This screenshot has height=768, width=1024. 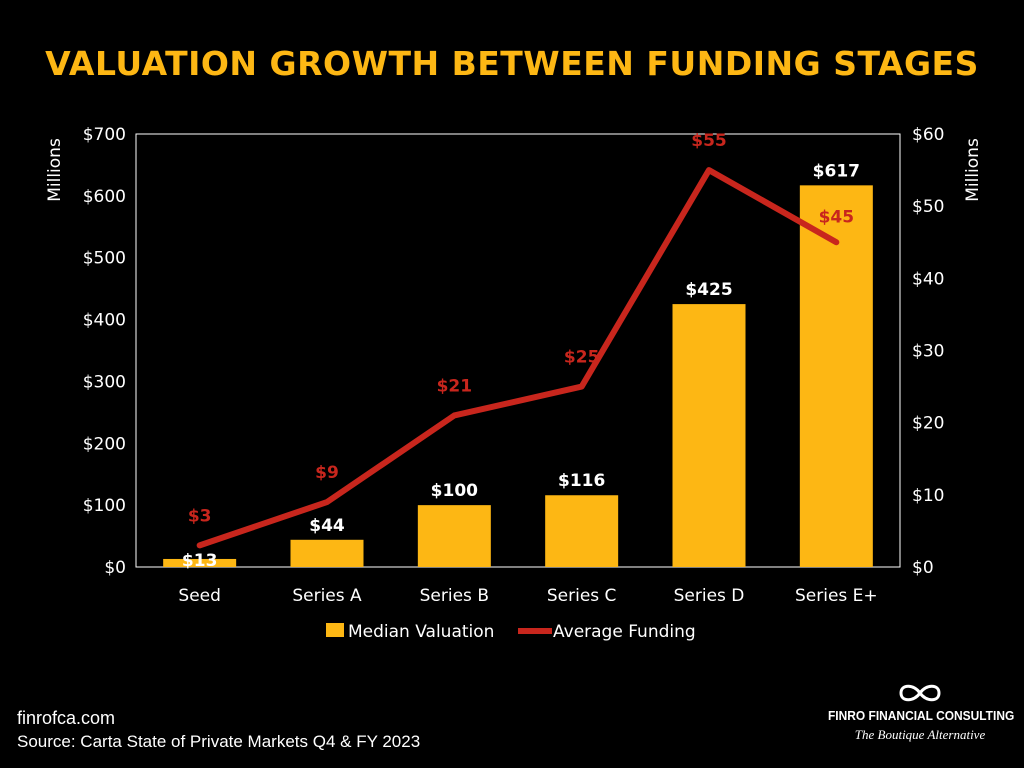 What do you see at coordinates (327, 596) in the screenshot?
I see `x-tick-label: Series A` at bounding box center [327, 596].